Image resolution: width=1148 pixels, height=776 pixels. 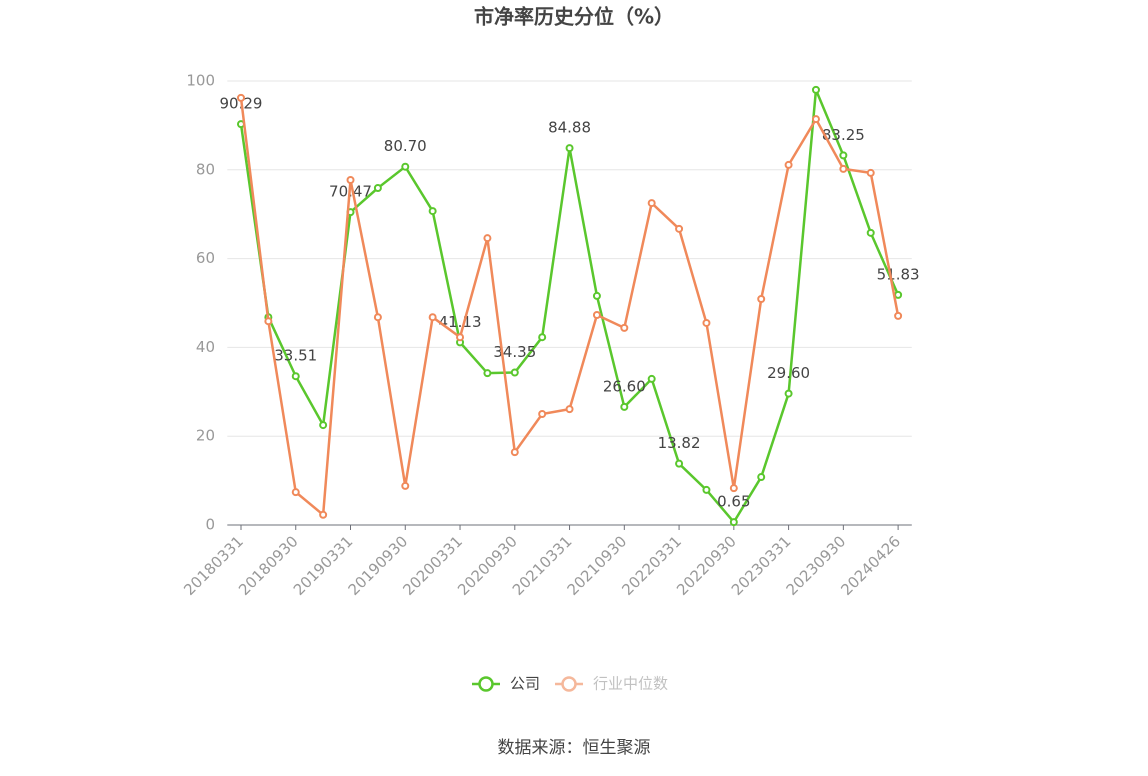 What do you see at coordinates (460, 322) in the screenshot?
I see `data-label: 41.13` at bounding box center [460, 322].